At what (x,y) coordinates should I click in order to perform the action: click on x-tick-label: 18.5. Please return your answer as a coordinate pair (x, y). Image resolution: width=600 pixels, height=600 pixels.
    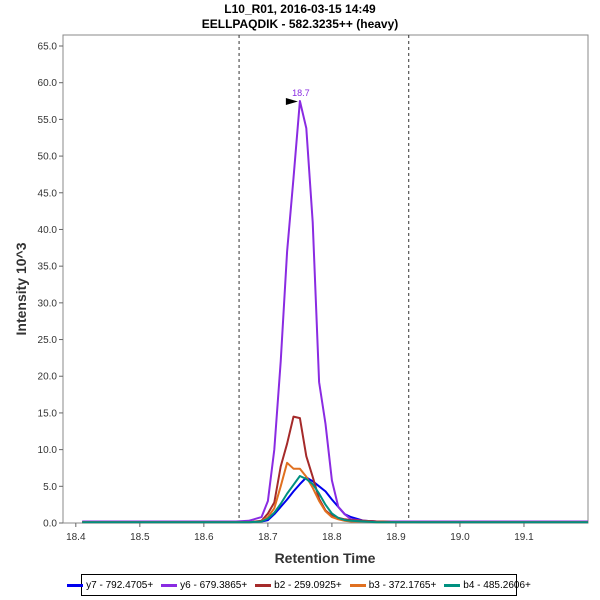
    Looking at the image, I should click on (140, 537).